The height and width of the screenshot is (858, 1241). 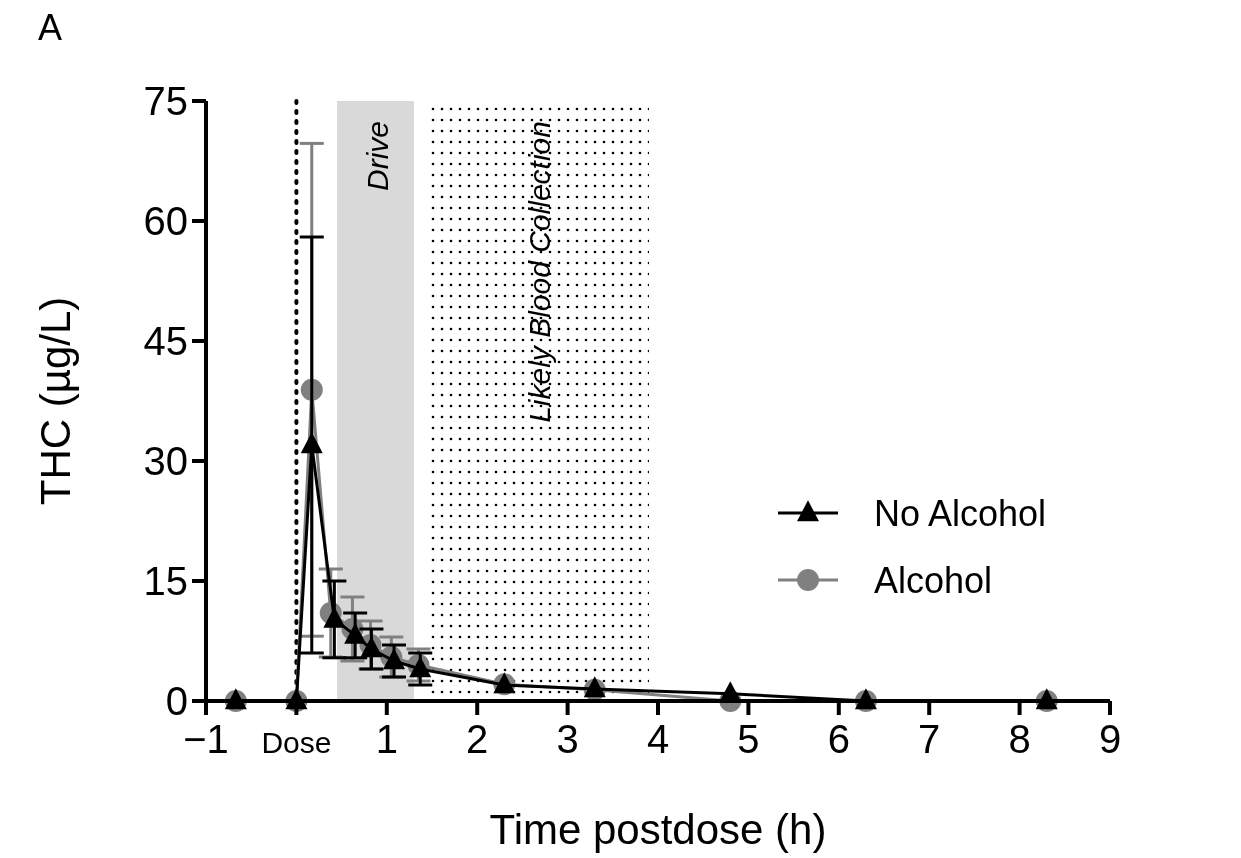 What do you see at coordinates (567, 739) in the screenshot?
I see `x-tick-label: 3` at bounding box center [567, 739].